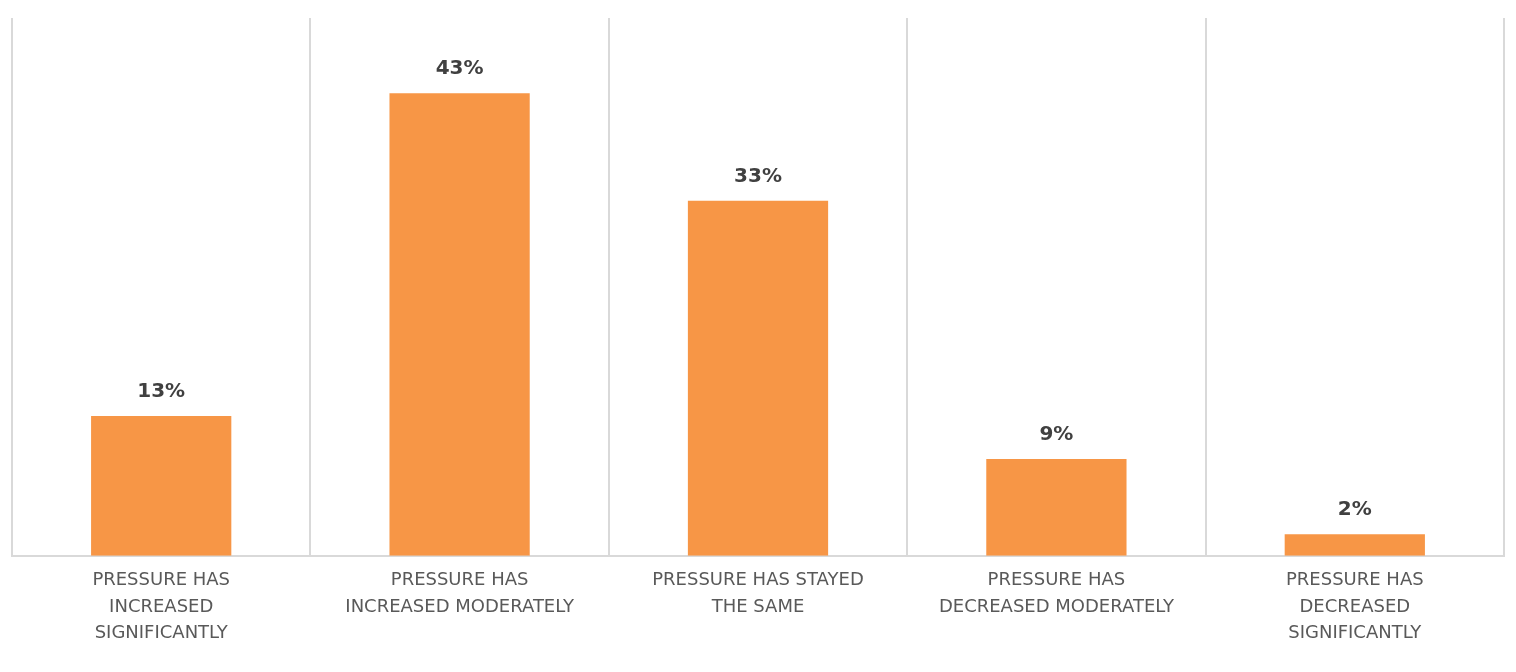  I want to click on x-tick-label: PRESSURE HAS DECREASED MODERATELY, so click(1056, 592).